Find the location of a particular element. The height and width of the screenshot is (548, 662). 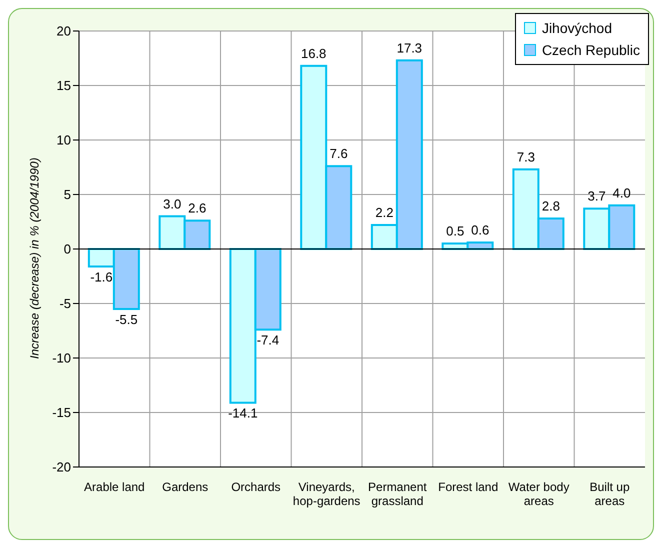

y-tick-label: -20 is located at coordinates (61, 467).